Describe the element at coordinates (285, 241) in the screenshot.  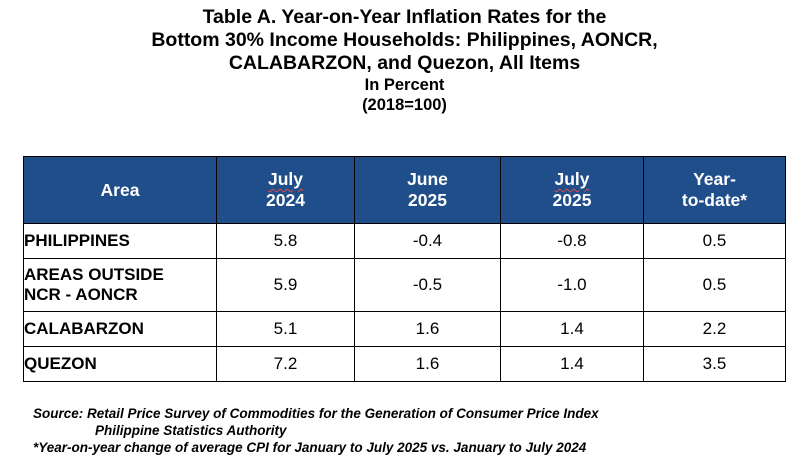
I see `value-july-2024: 5.8` at that location.